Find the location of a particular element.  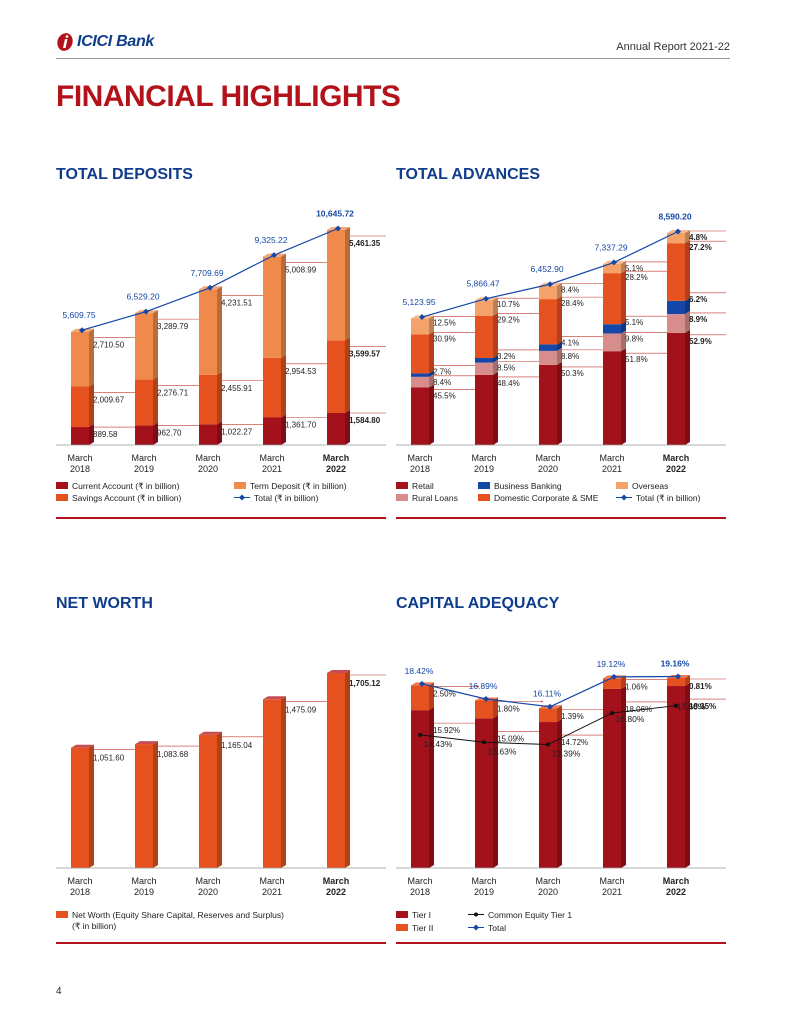

bar-retail-side is located at coordinates (687, 387).